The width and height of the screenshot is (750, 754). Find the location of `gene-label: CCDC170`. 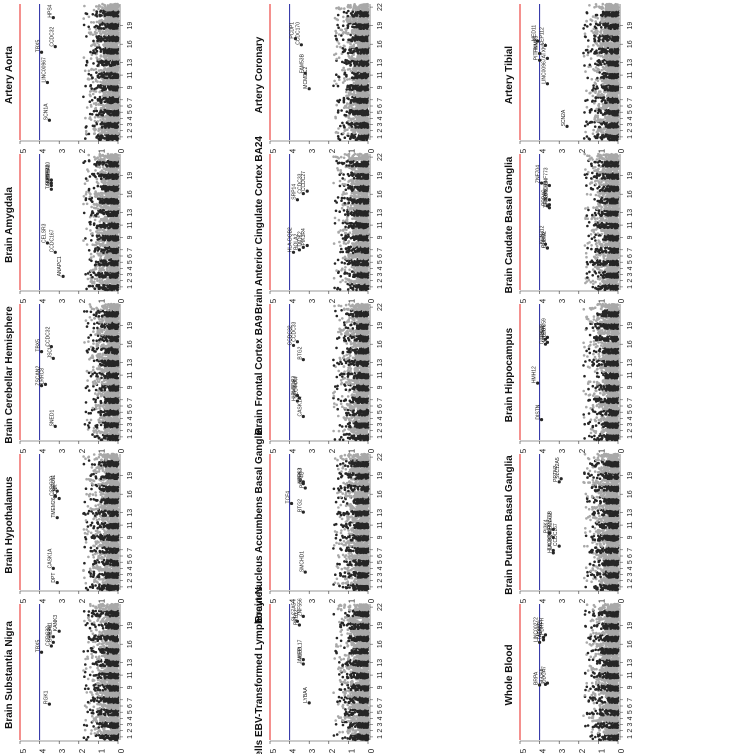

gene-label: CCDC170 is located at coordinates (298, 33).